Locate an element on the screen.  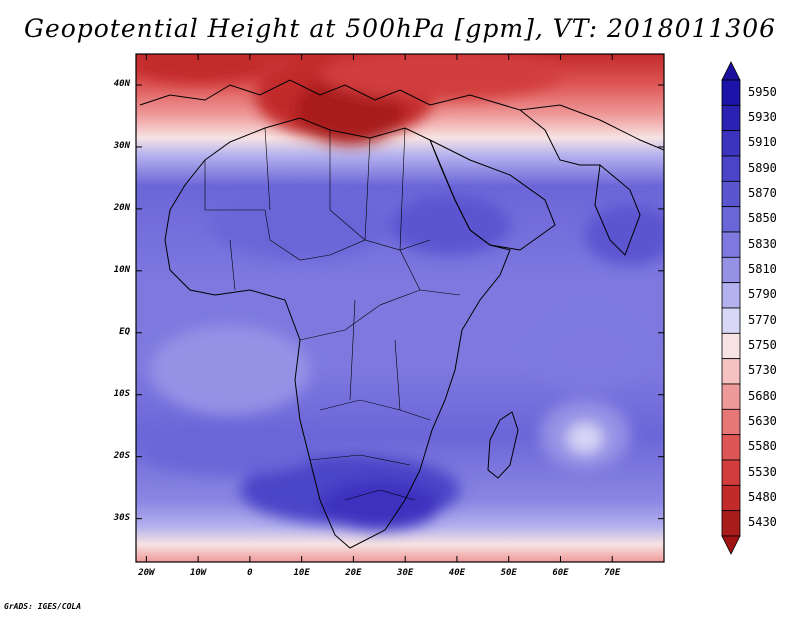
lon-label: 20E is located at coordinates (353, 573).